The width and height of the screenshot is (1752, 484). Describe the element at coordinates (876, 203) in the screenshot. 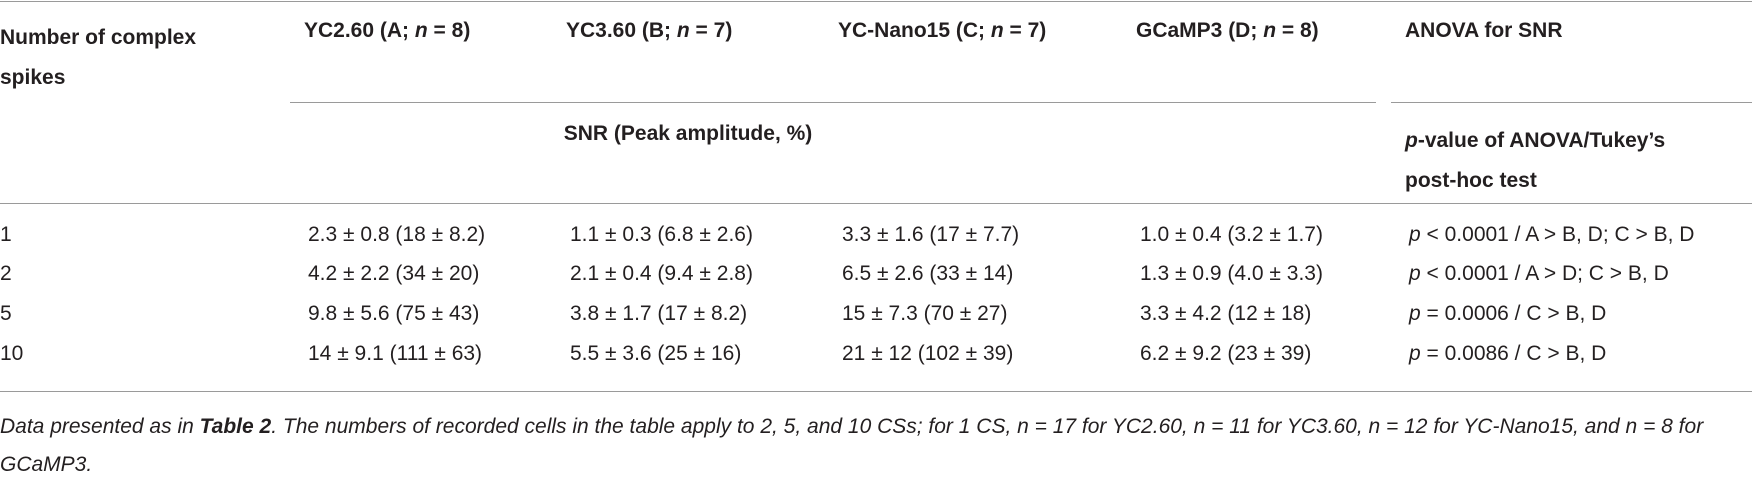

I see `header-rule` at that location.